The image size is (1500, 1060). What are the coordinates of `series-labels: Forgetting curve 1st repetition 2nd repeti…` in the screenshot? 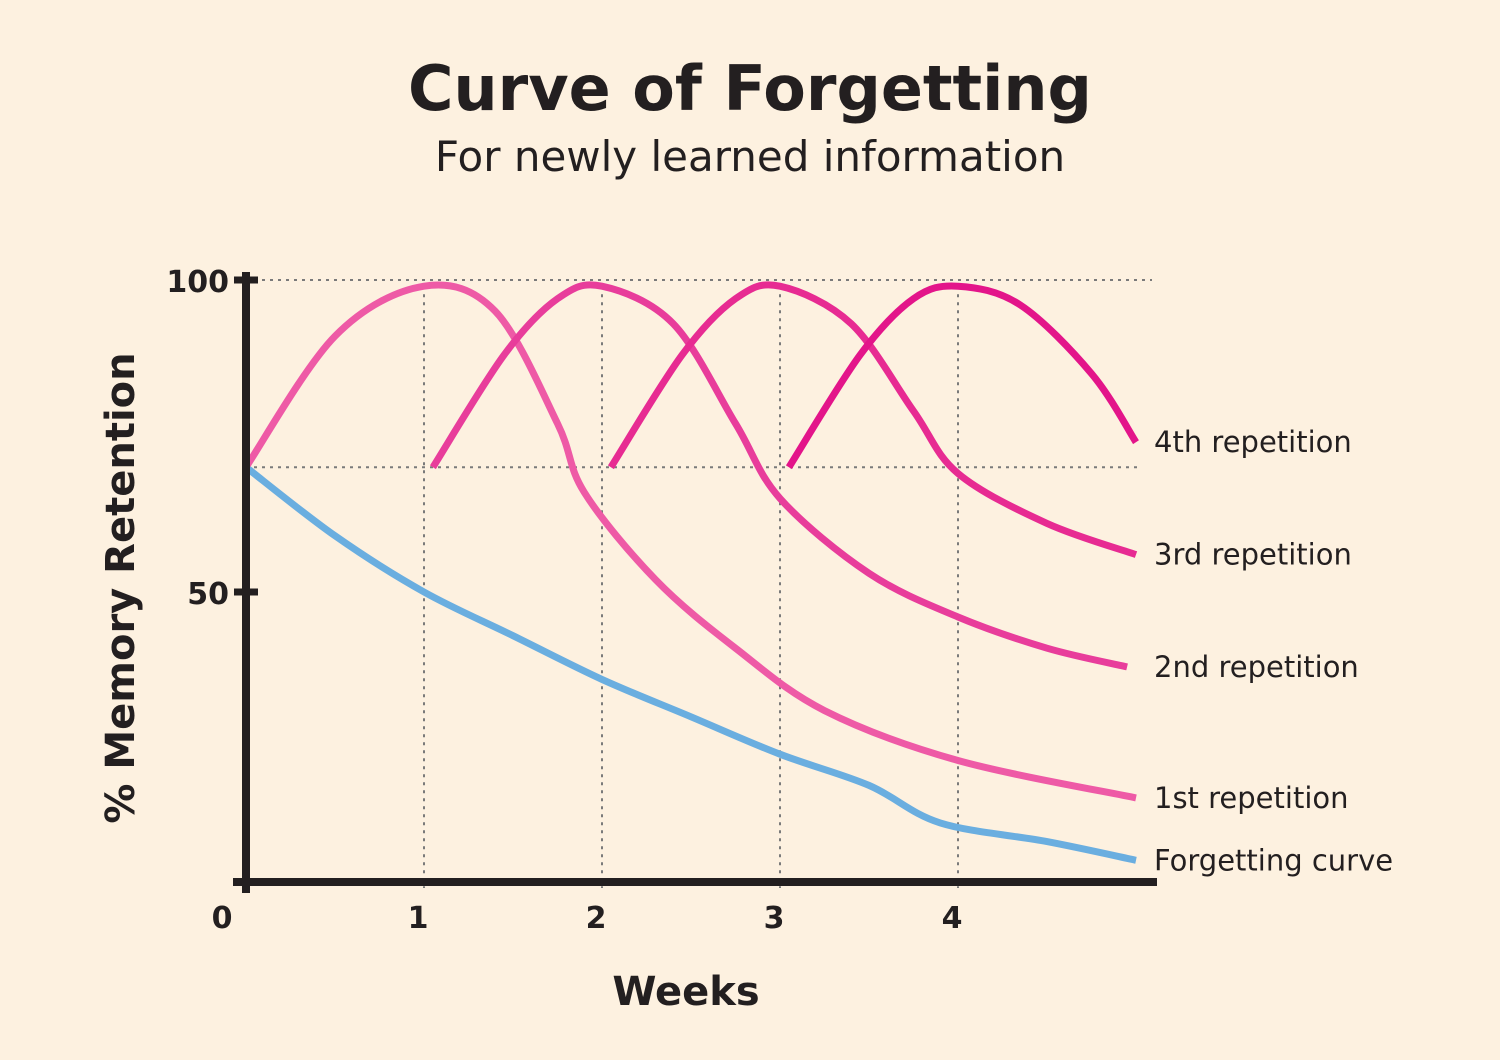 It's located at (1273, 651).